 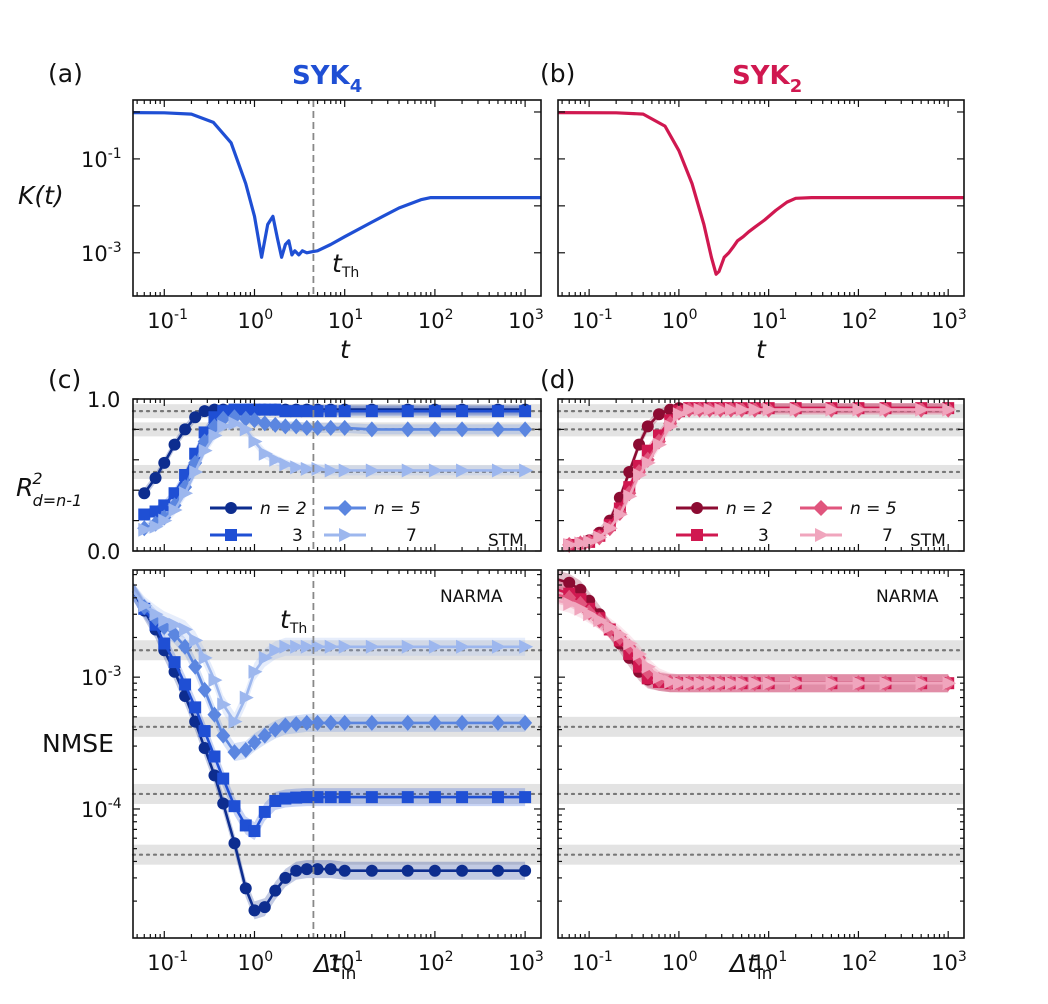 What do you see at coordinates (101, 253) in the screenshot?
I see `y-tick-label: 10-3` at bounding box center [101, 253].